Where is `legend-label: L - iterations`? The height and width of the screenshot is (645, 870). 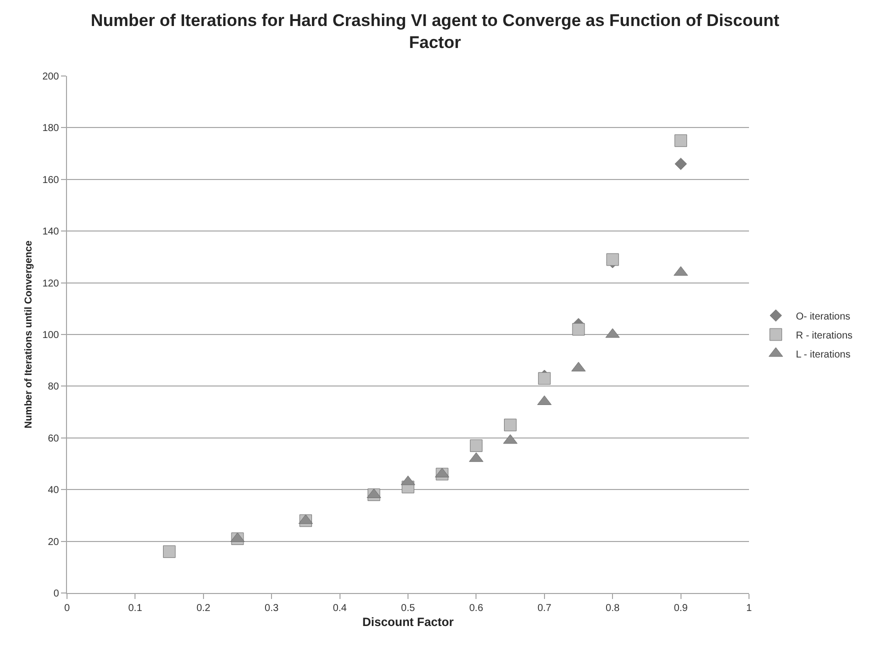 legend-label: L - iterations is located at coordinates (823, 354).